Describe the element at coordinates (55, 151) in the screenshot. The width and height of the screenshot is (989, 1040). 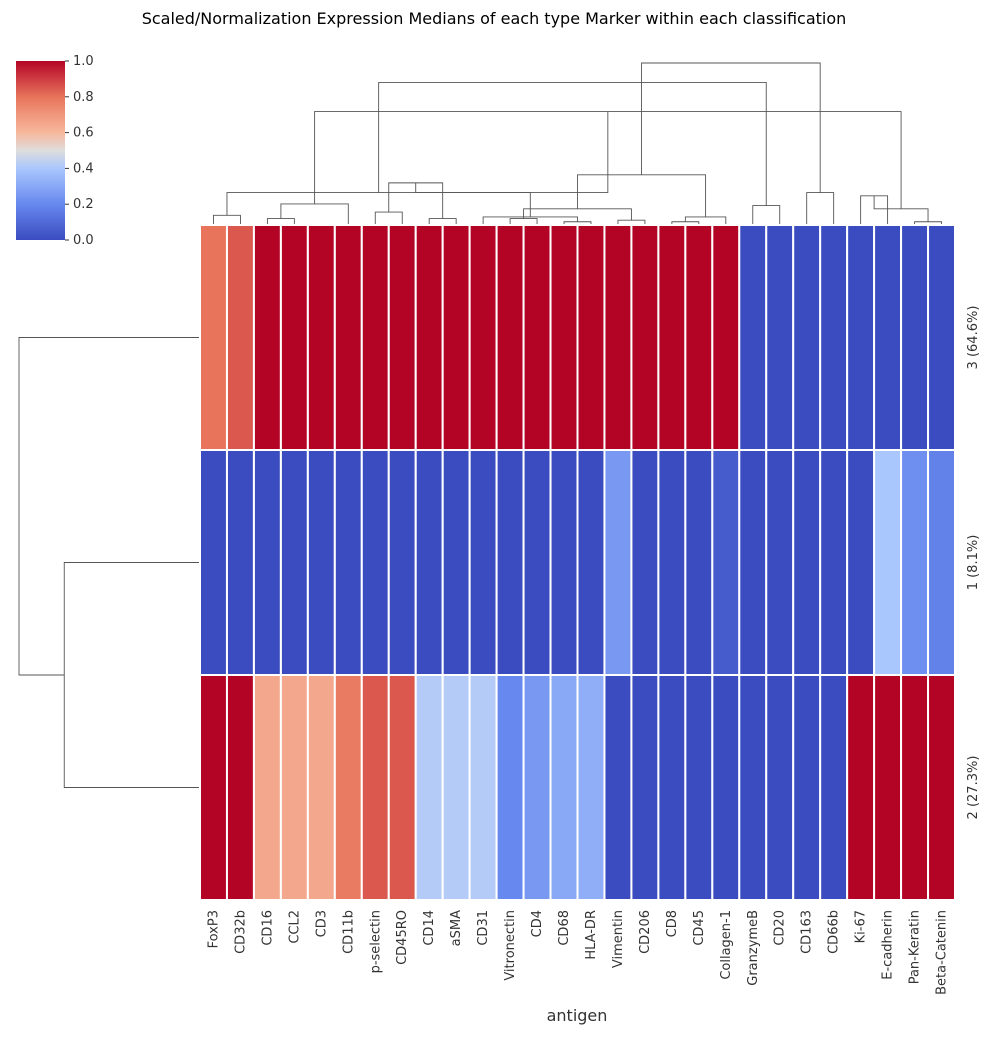
I see `colorbar: 0.0 0.2 0.4 0.6 0.8 1.0` at that location.